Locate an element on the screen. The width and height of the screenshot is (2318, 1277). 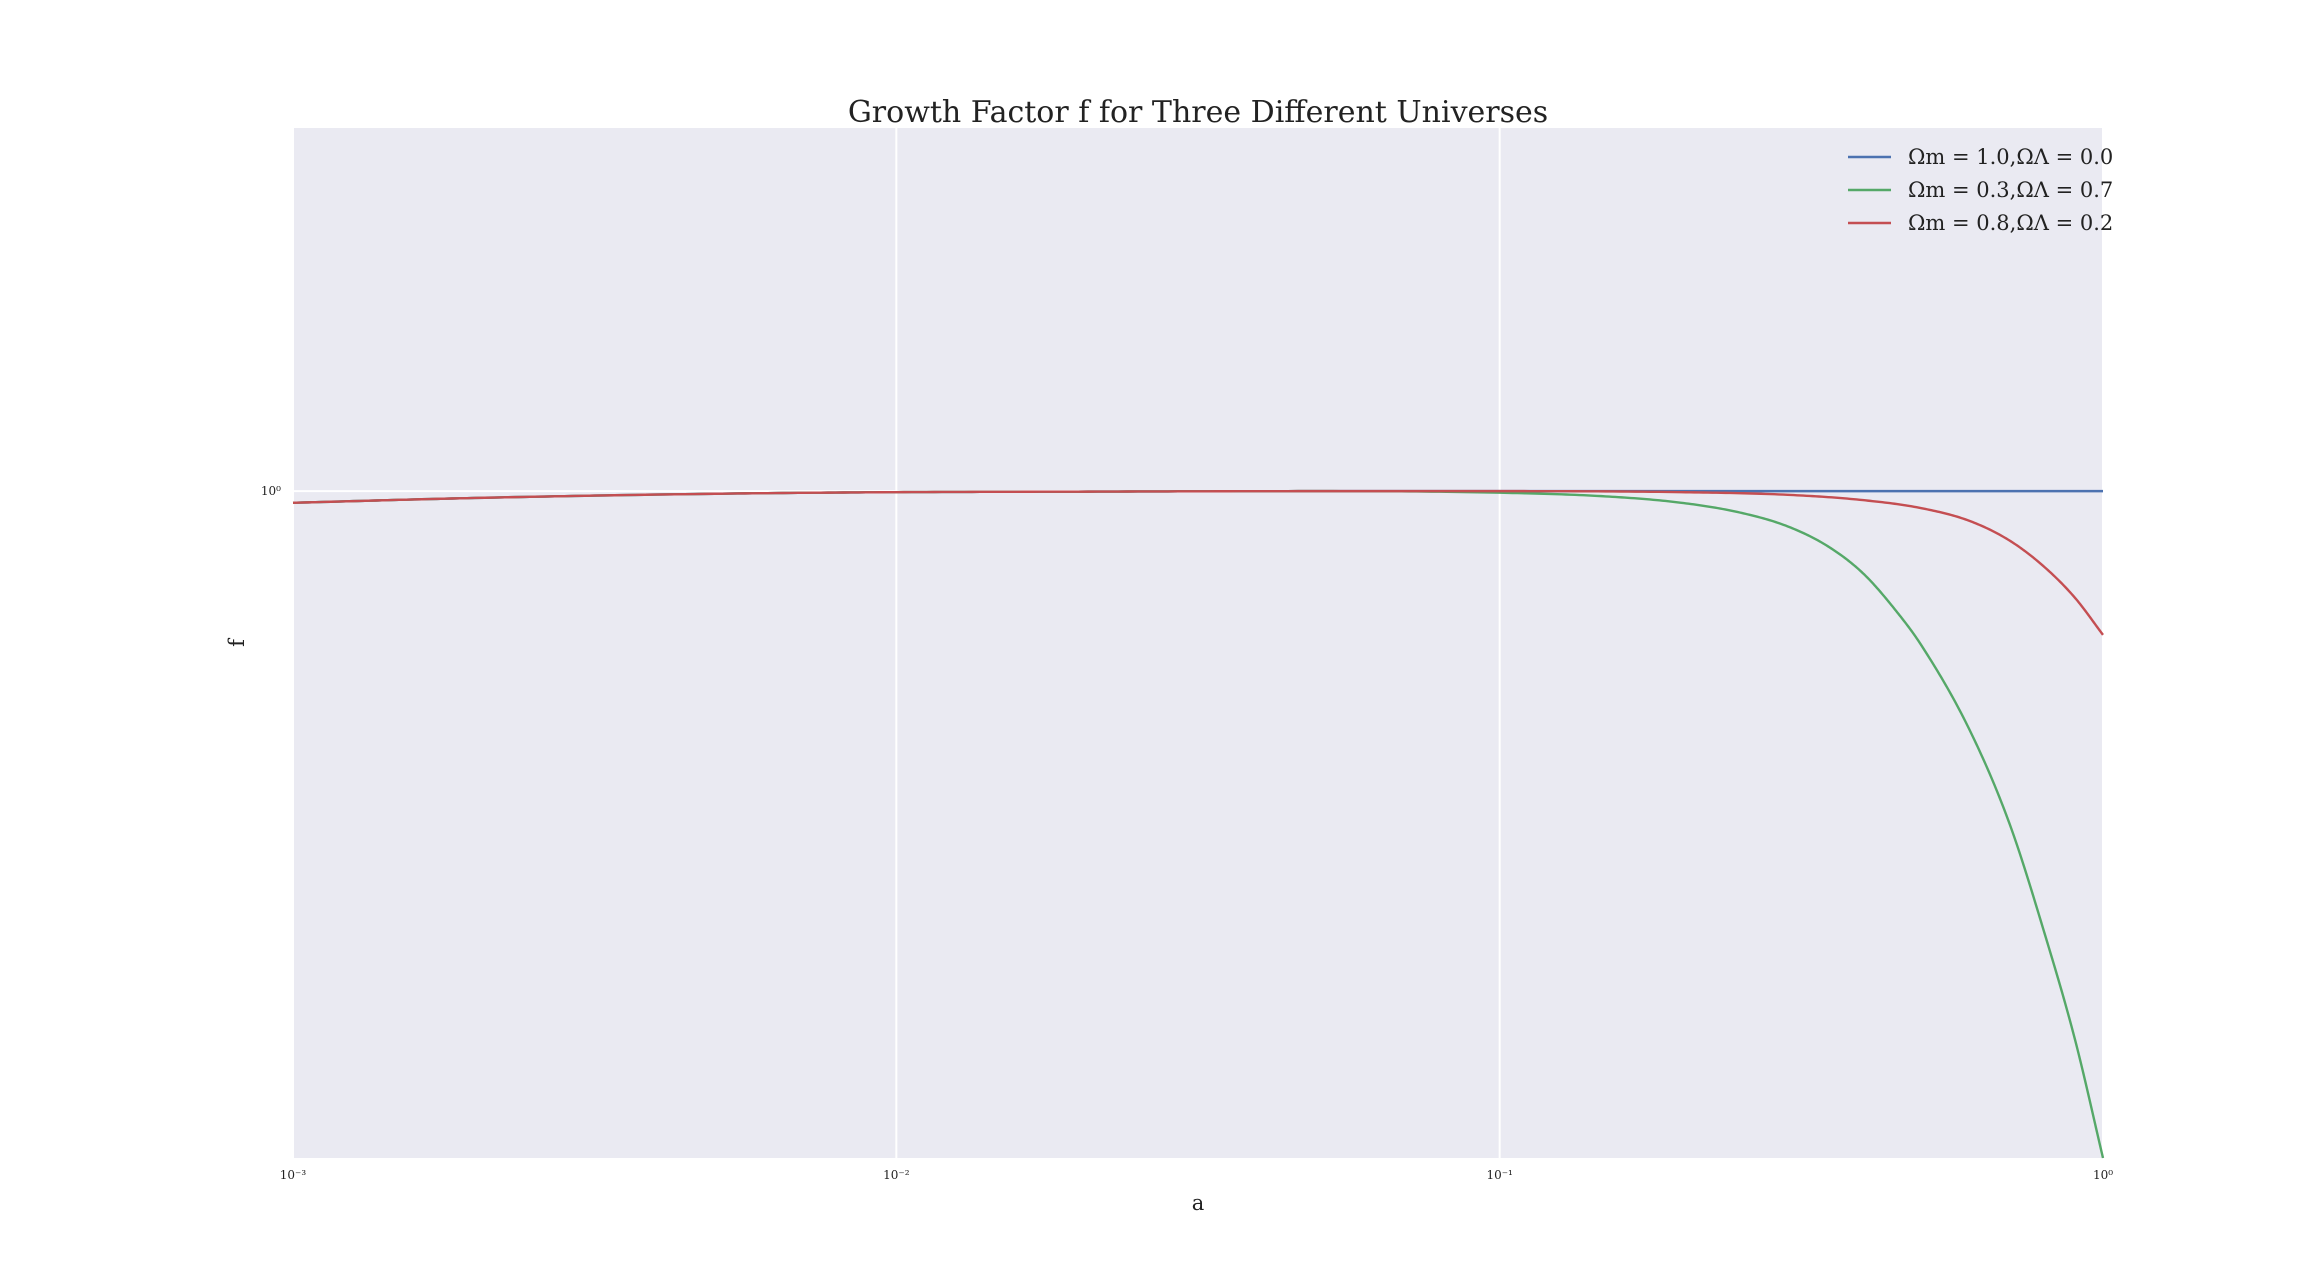
y-tick-labels: 10⁰ is located at coordinates (271, 491).